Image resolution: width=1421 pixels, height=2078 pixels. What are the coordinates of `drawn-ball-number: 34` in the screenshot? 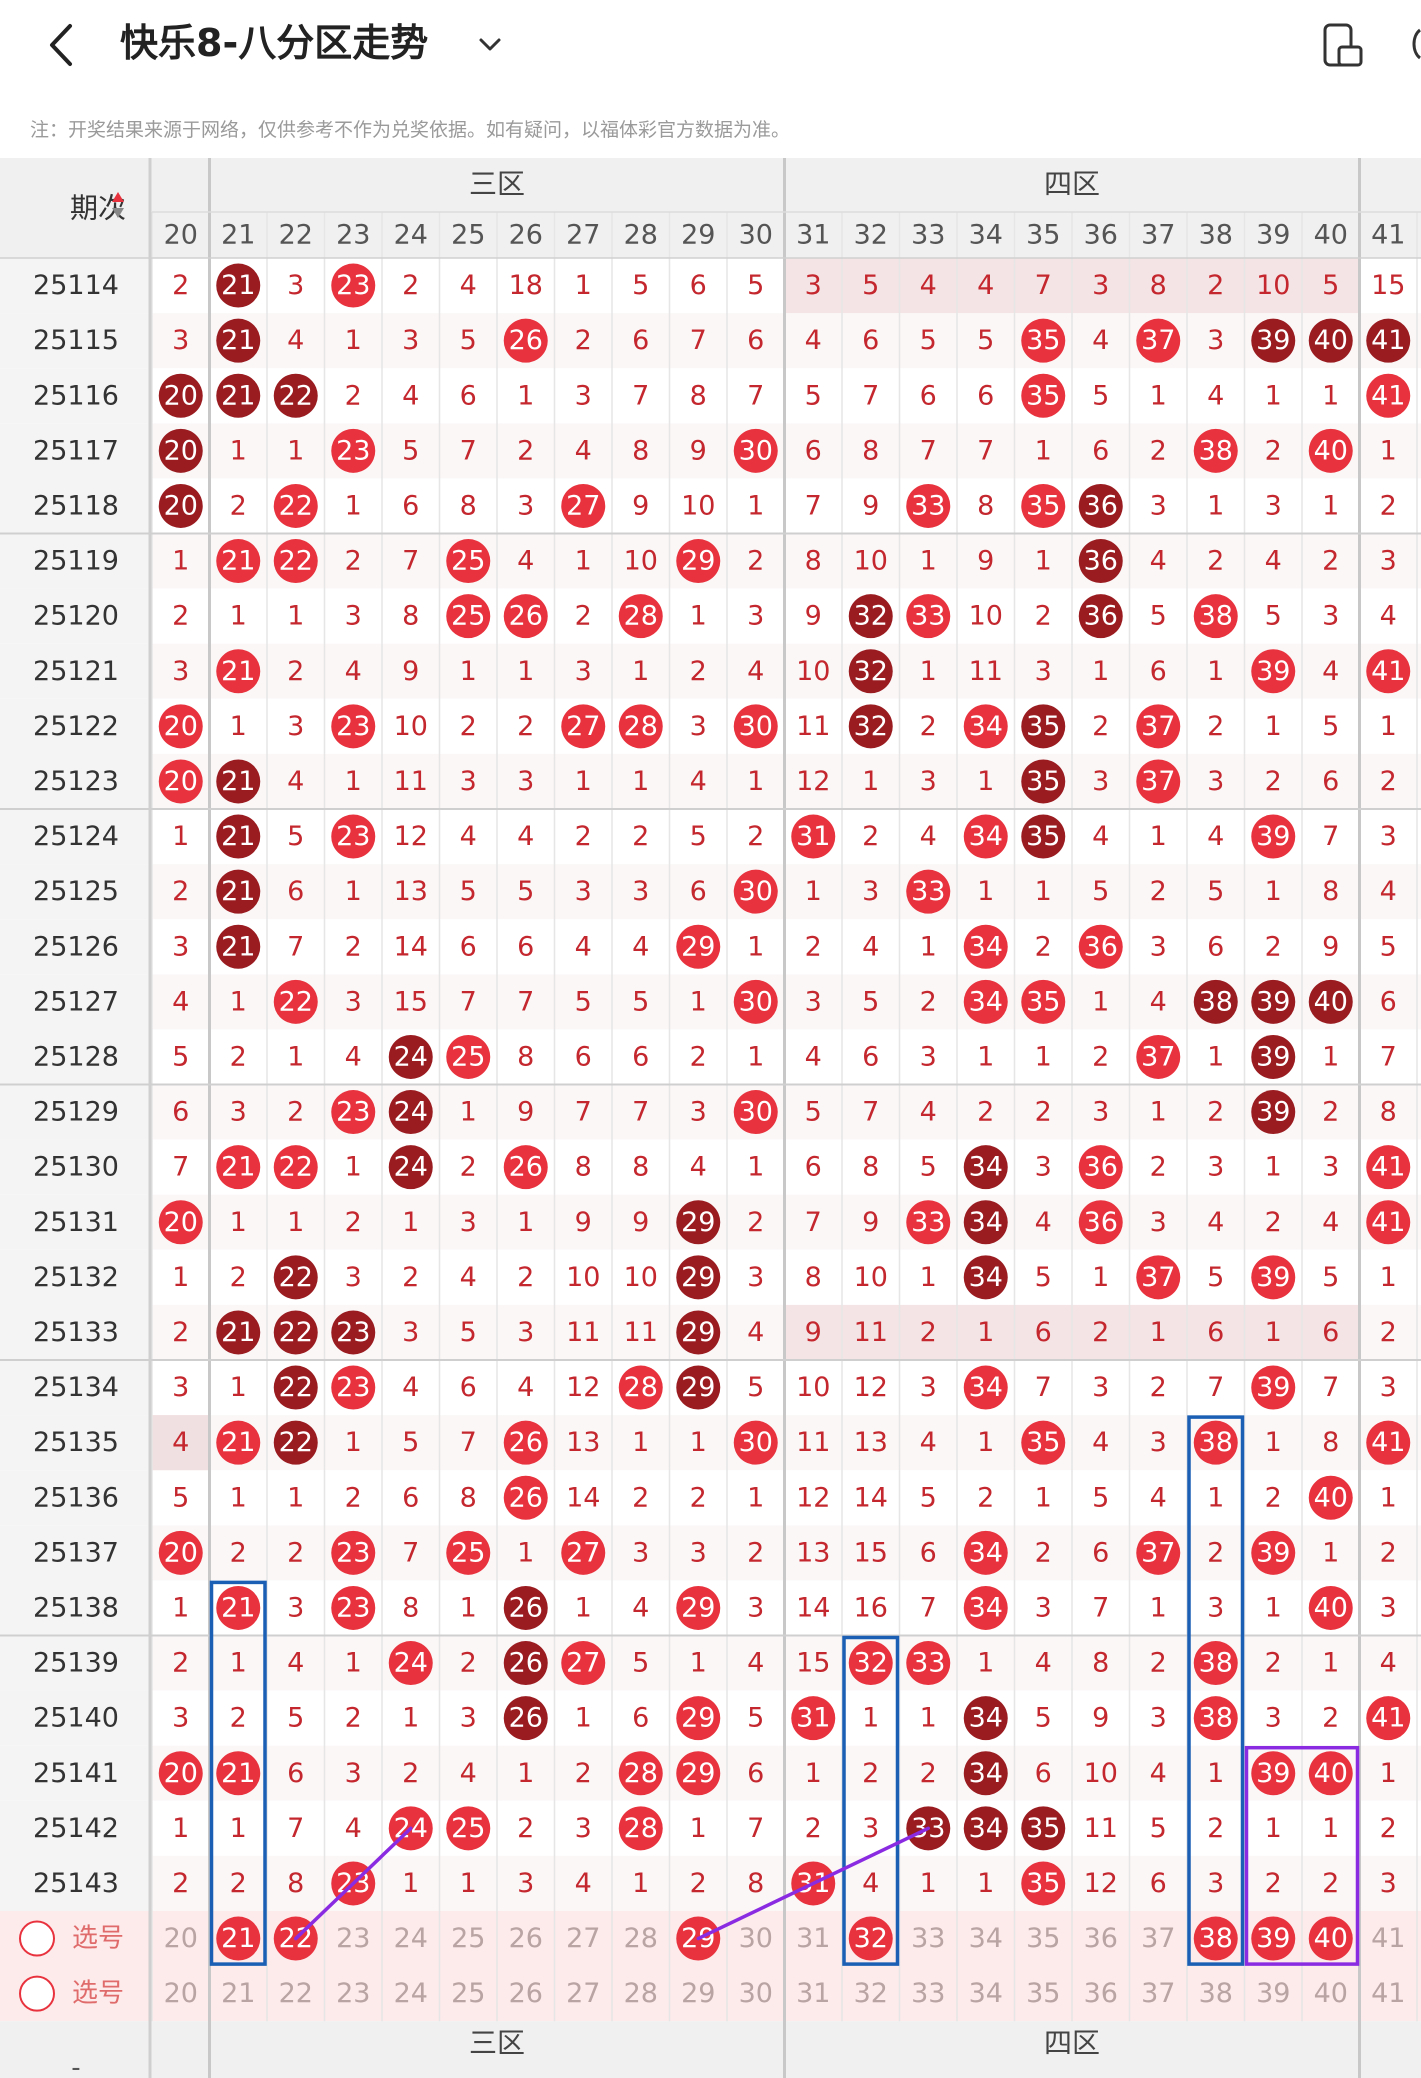 It's located at (986, 1718).